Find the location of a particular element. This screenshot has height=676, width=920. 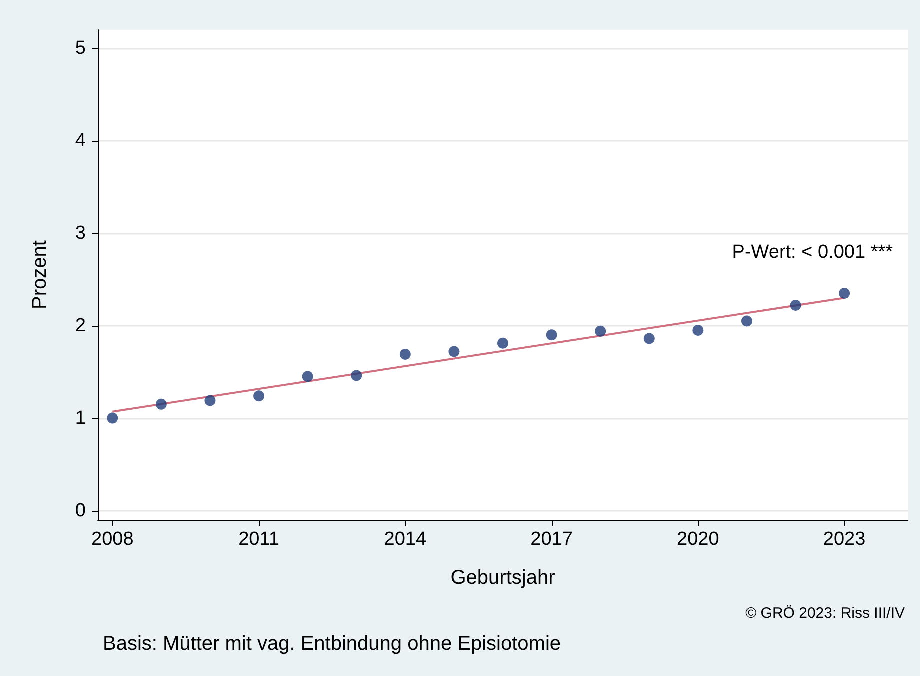

x-tick-label: 2020 is located at coordinates (698, 539).